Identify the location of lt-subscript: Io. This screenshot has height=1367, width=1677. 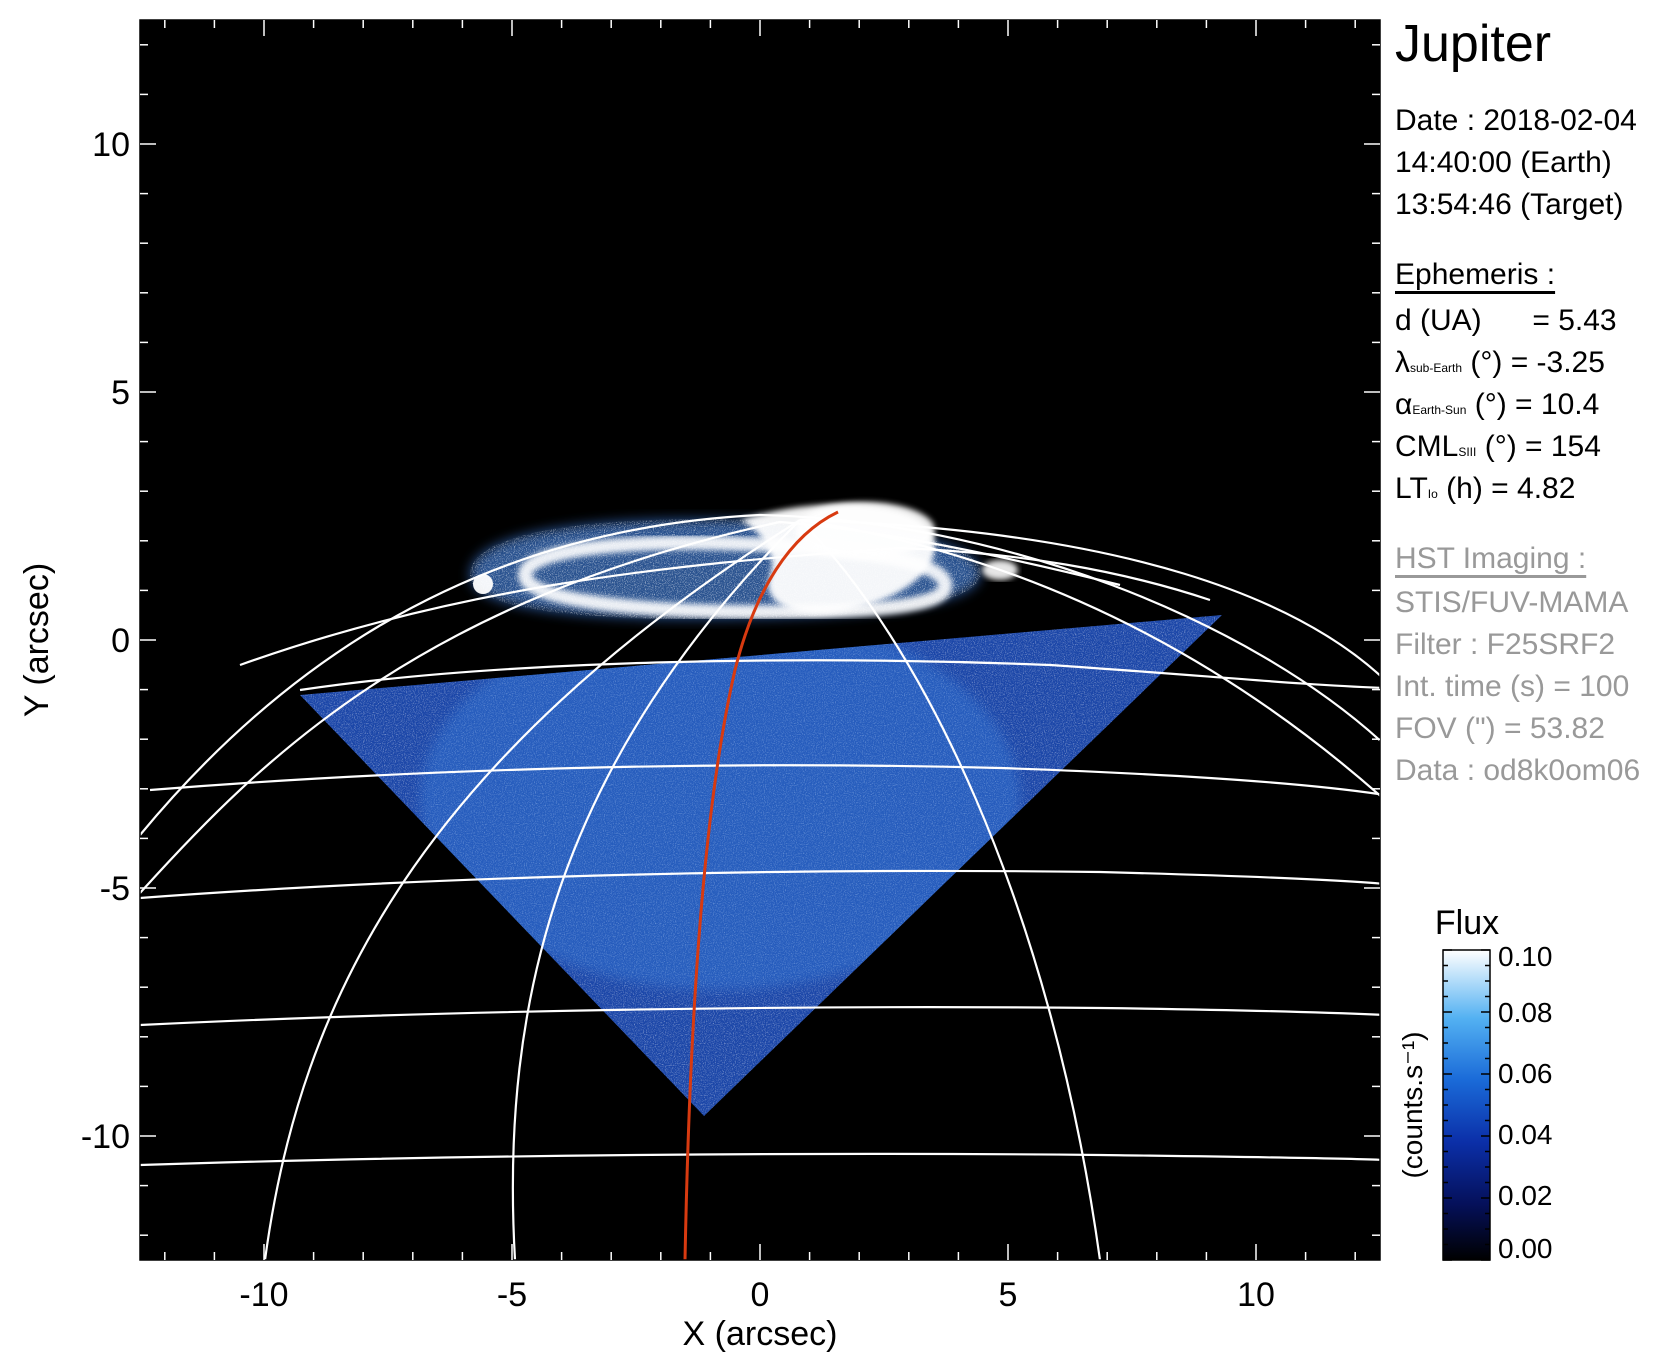
(1432, 494).